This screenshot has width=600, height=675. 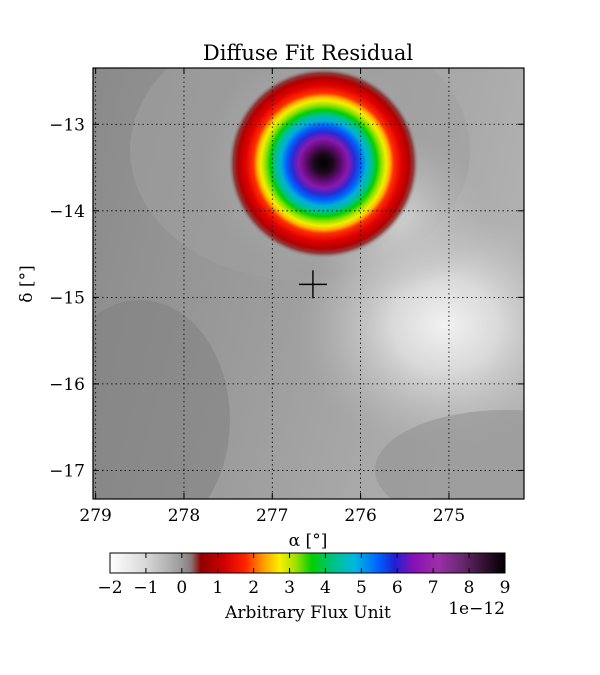 What do you see at coordinates (308, 53) in the screenshot?
I see `chart-title: Diffuse Fit Residual` at bounding box center [308, 53].